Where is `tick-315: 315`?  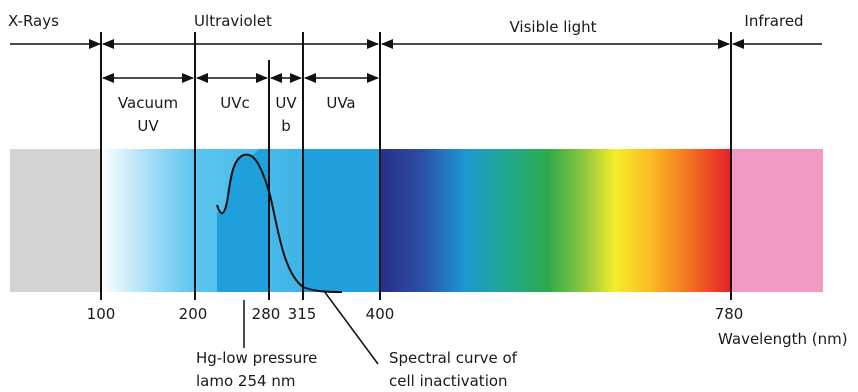 tick-315: 315 is located at coordinates (302, 314).